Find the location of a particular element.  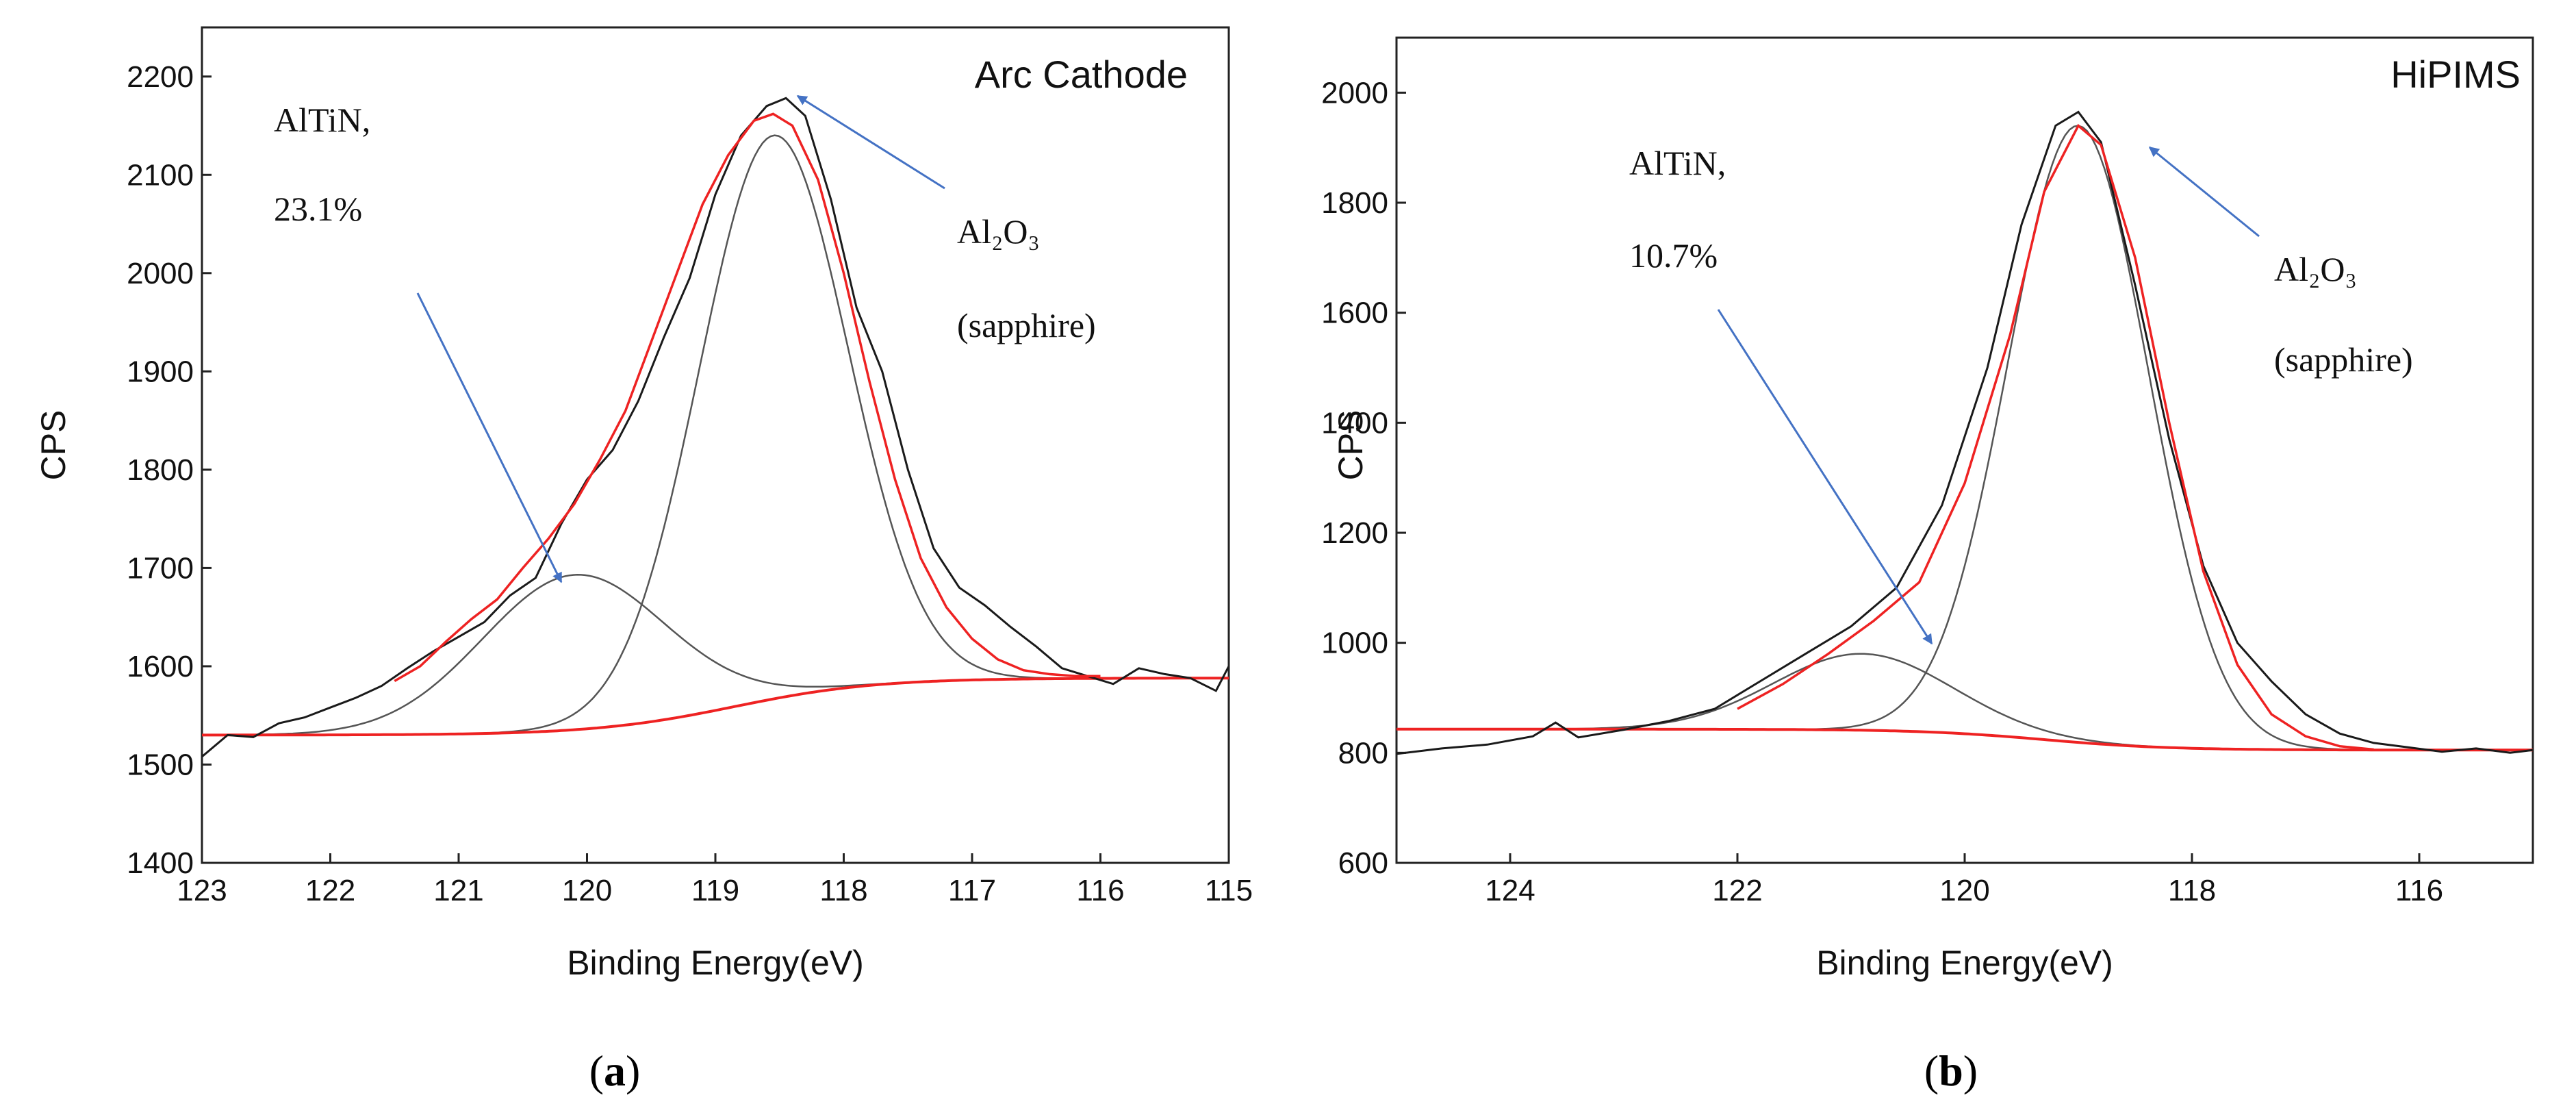

x-ticks-b: 124 122 120 118 116 is located at coordinates (1964, 880).